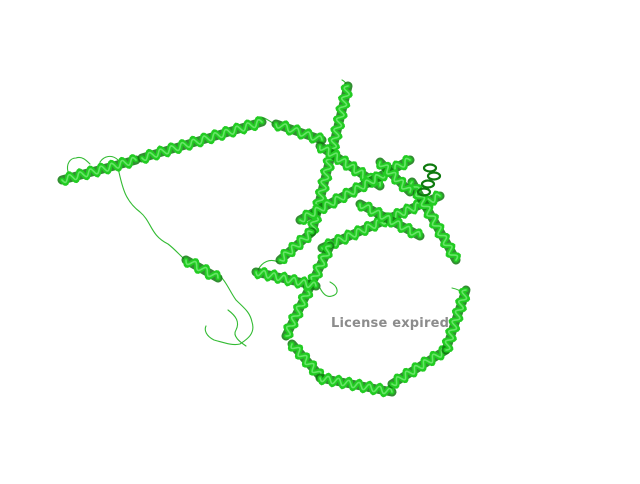  What do you see at coordinates (390, 323) in the screenshot?
I see `license-watermark: License expired` at bounding box center [390, 323].